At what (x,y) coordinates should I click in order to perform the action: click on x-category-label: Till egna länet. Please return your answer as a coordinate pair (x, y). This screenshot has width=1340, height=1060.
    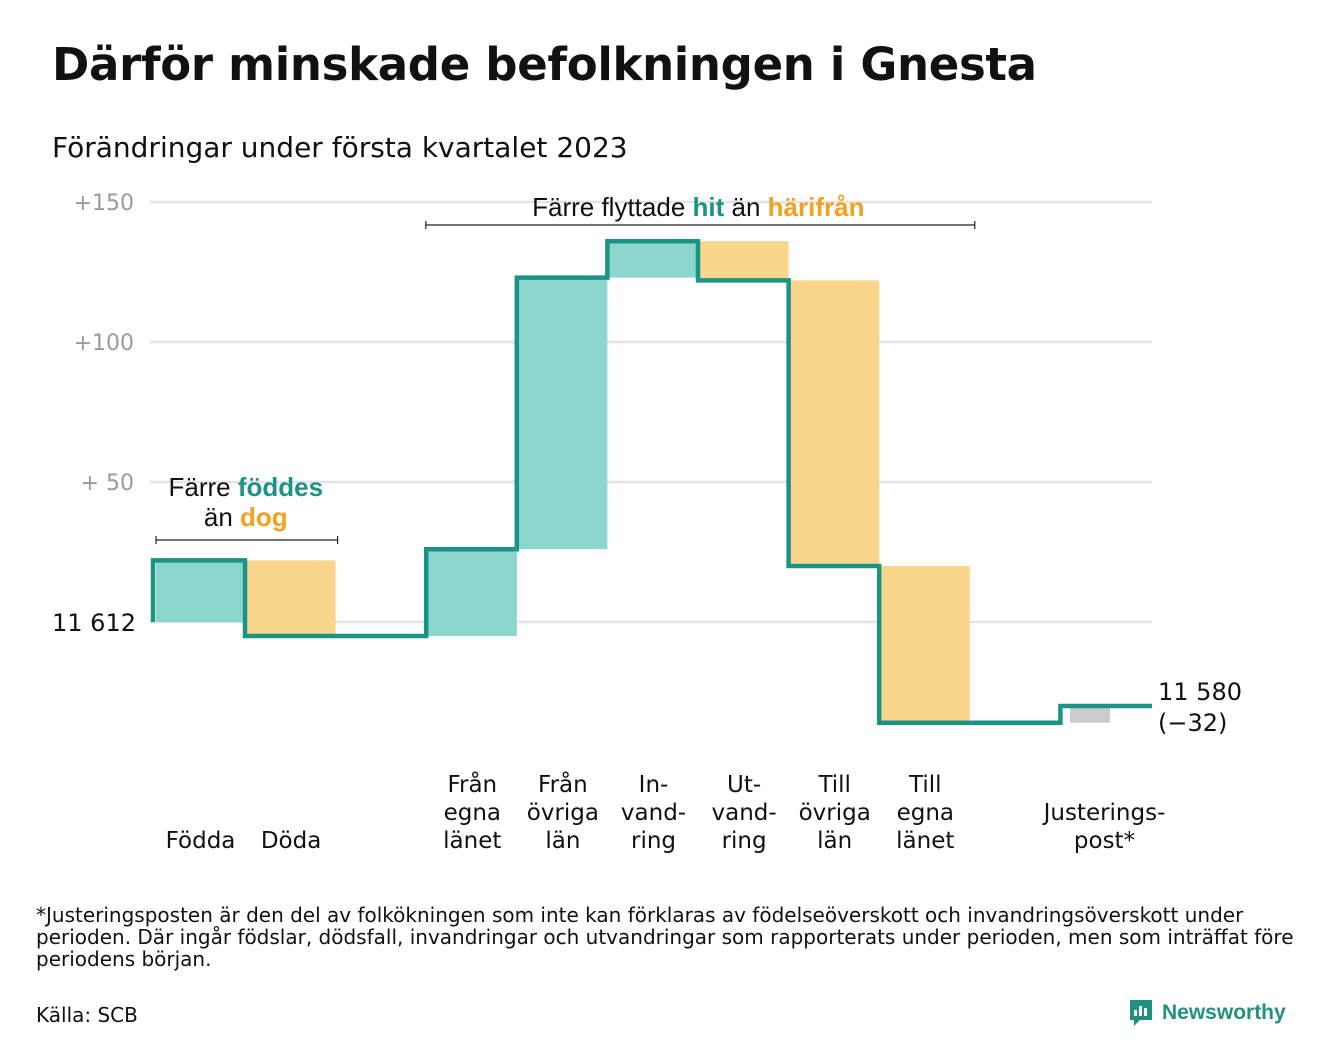
    Looking at the image, I should click on (925, 813).